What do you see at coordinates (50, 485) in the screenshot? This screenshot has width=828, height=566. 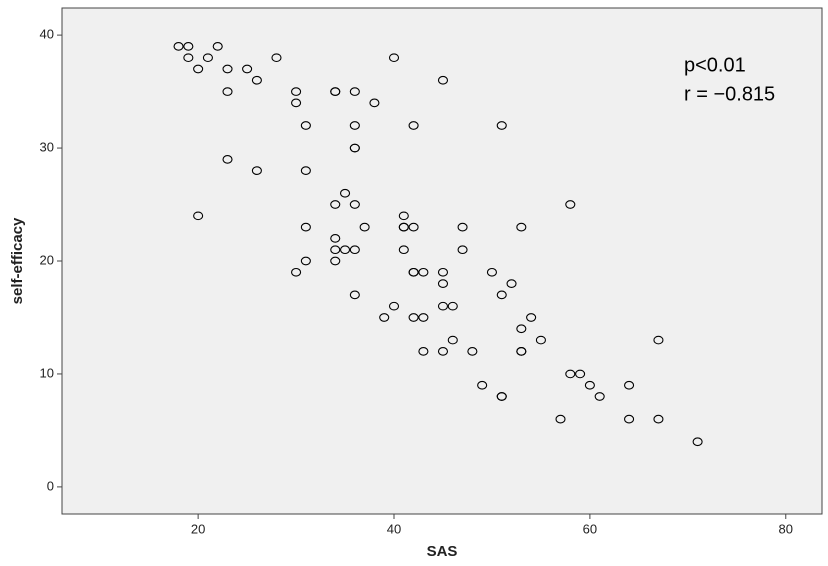 I see `y-tick-label: 0` at bounding box center [50, 485].